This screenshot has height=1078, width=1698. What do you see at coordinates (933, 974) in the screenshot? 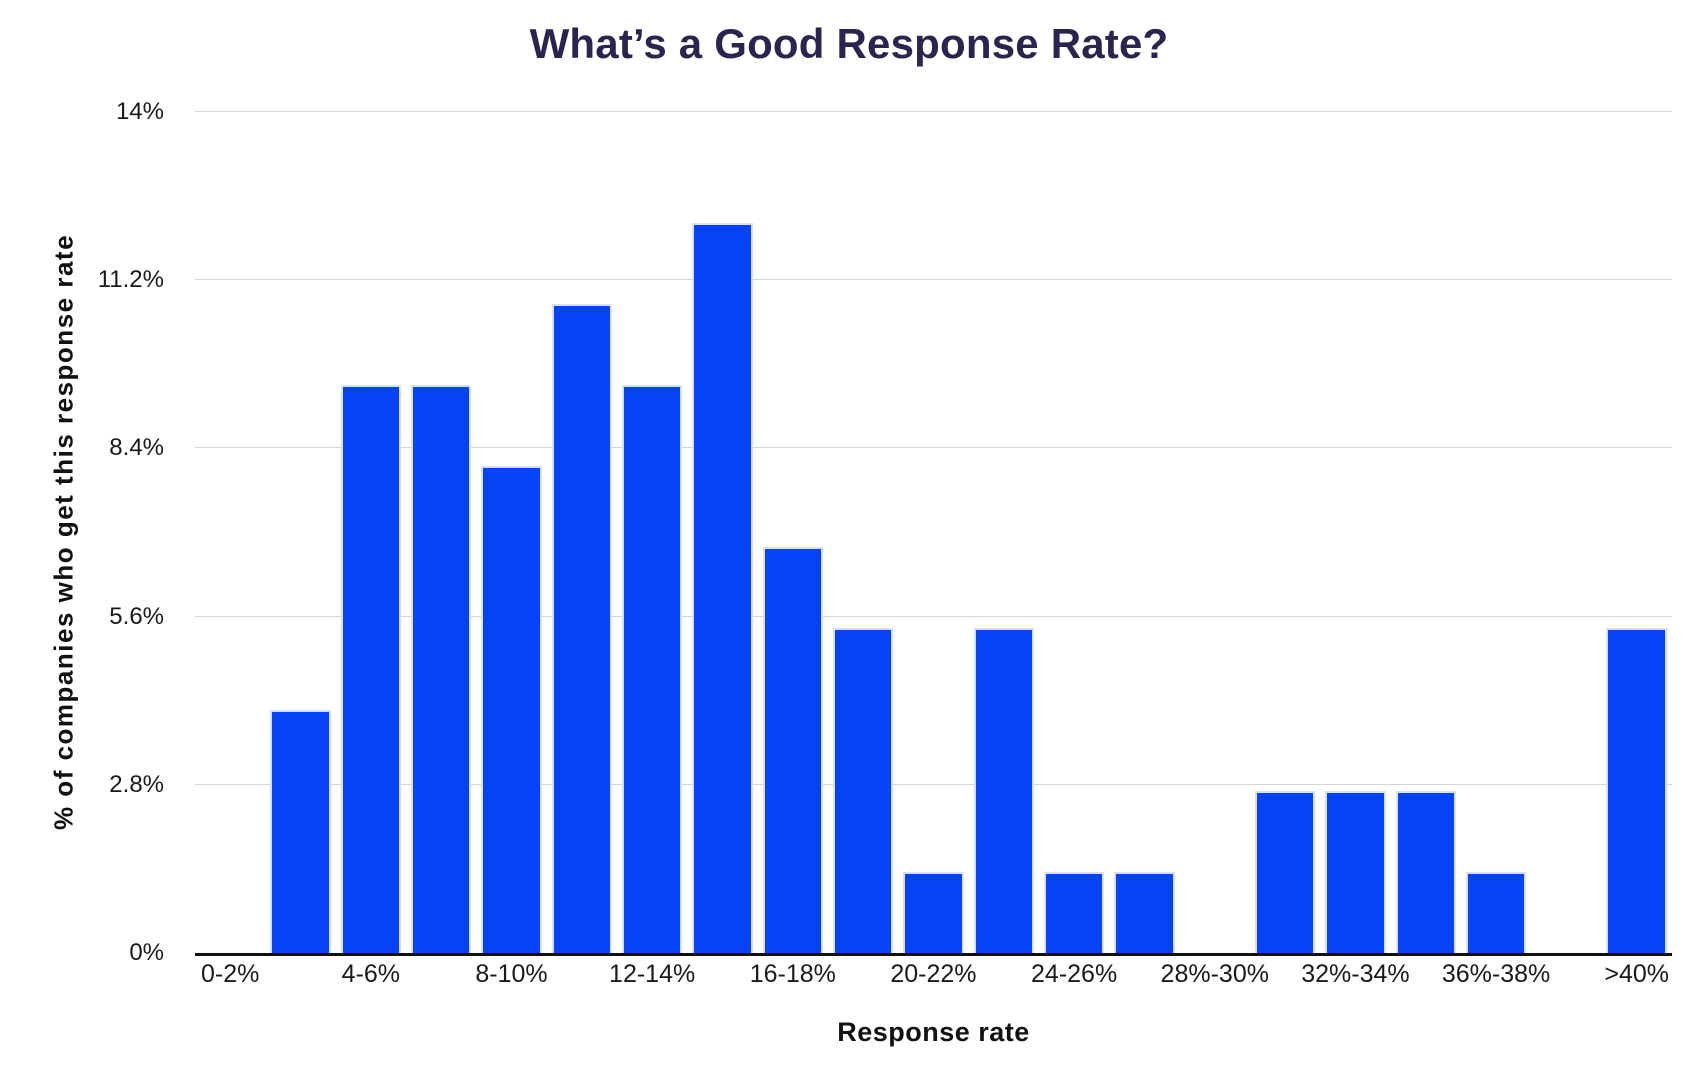
I see `x-tick-label-20-22%: 20-22%` at bounding box center [933, 974].